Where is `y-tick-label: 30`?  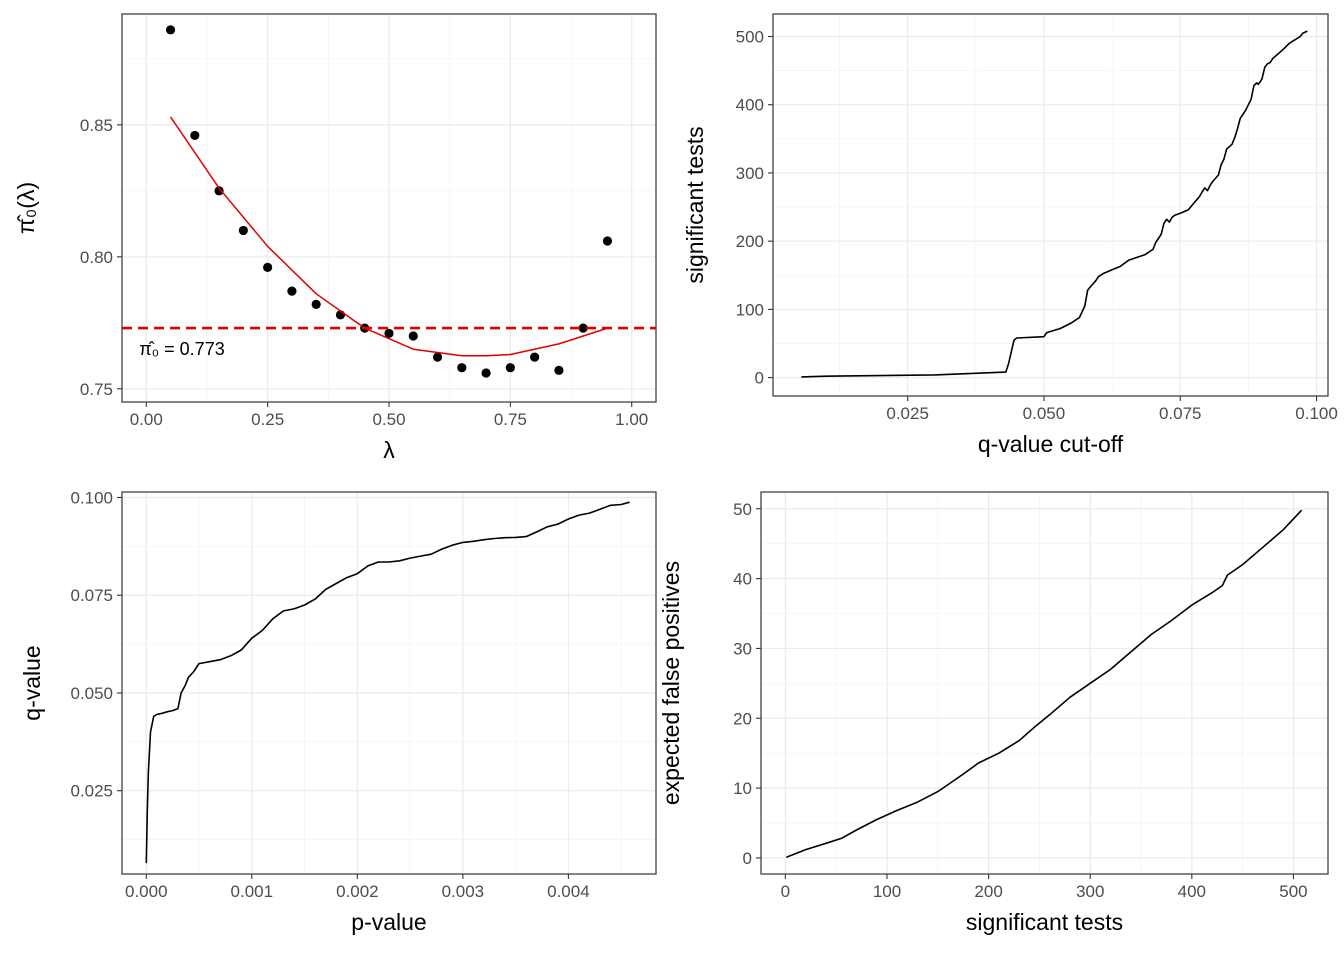
y-tick-label: 30 is located at coordinates (742, 648).